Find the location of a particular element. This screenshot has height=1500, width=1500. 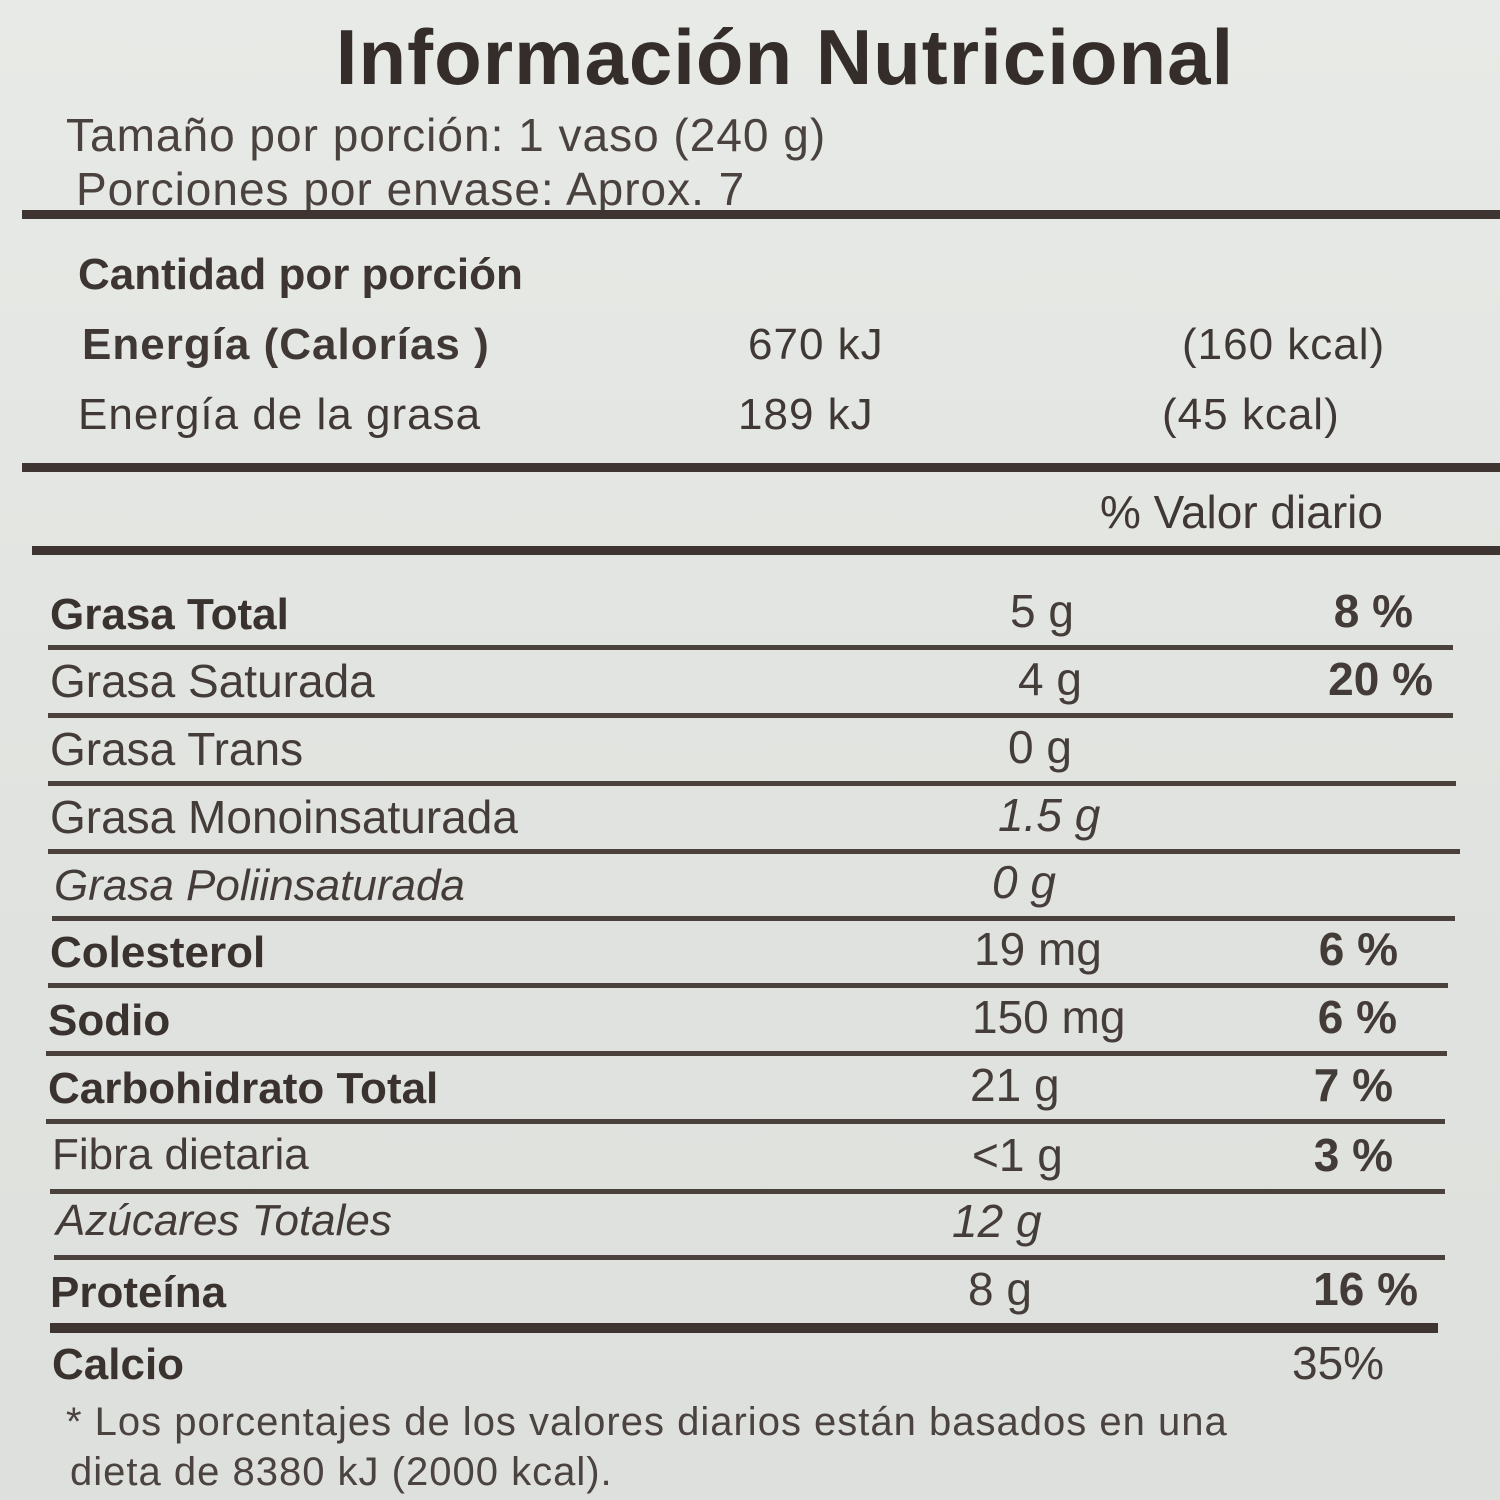

nutrient-name: Fibra dietaria is located at coordinates (180, 1154).